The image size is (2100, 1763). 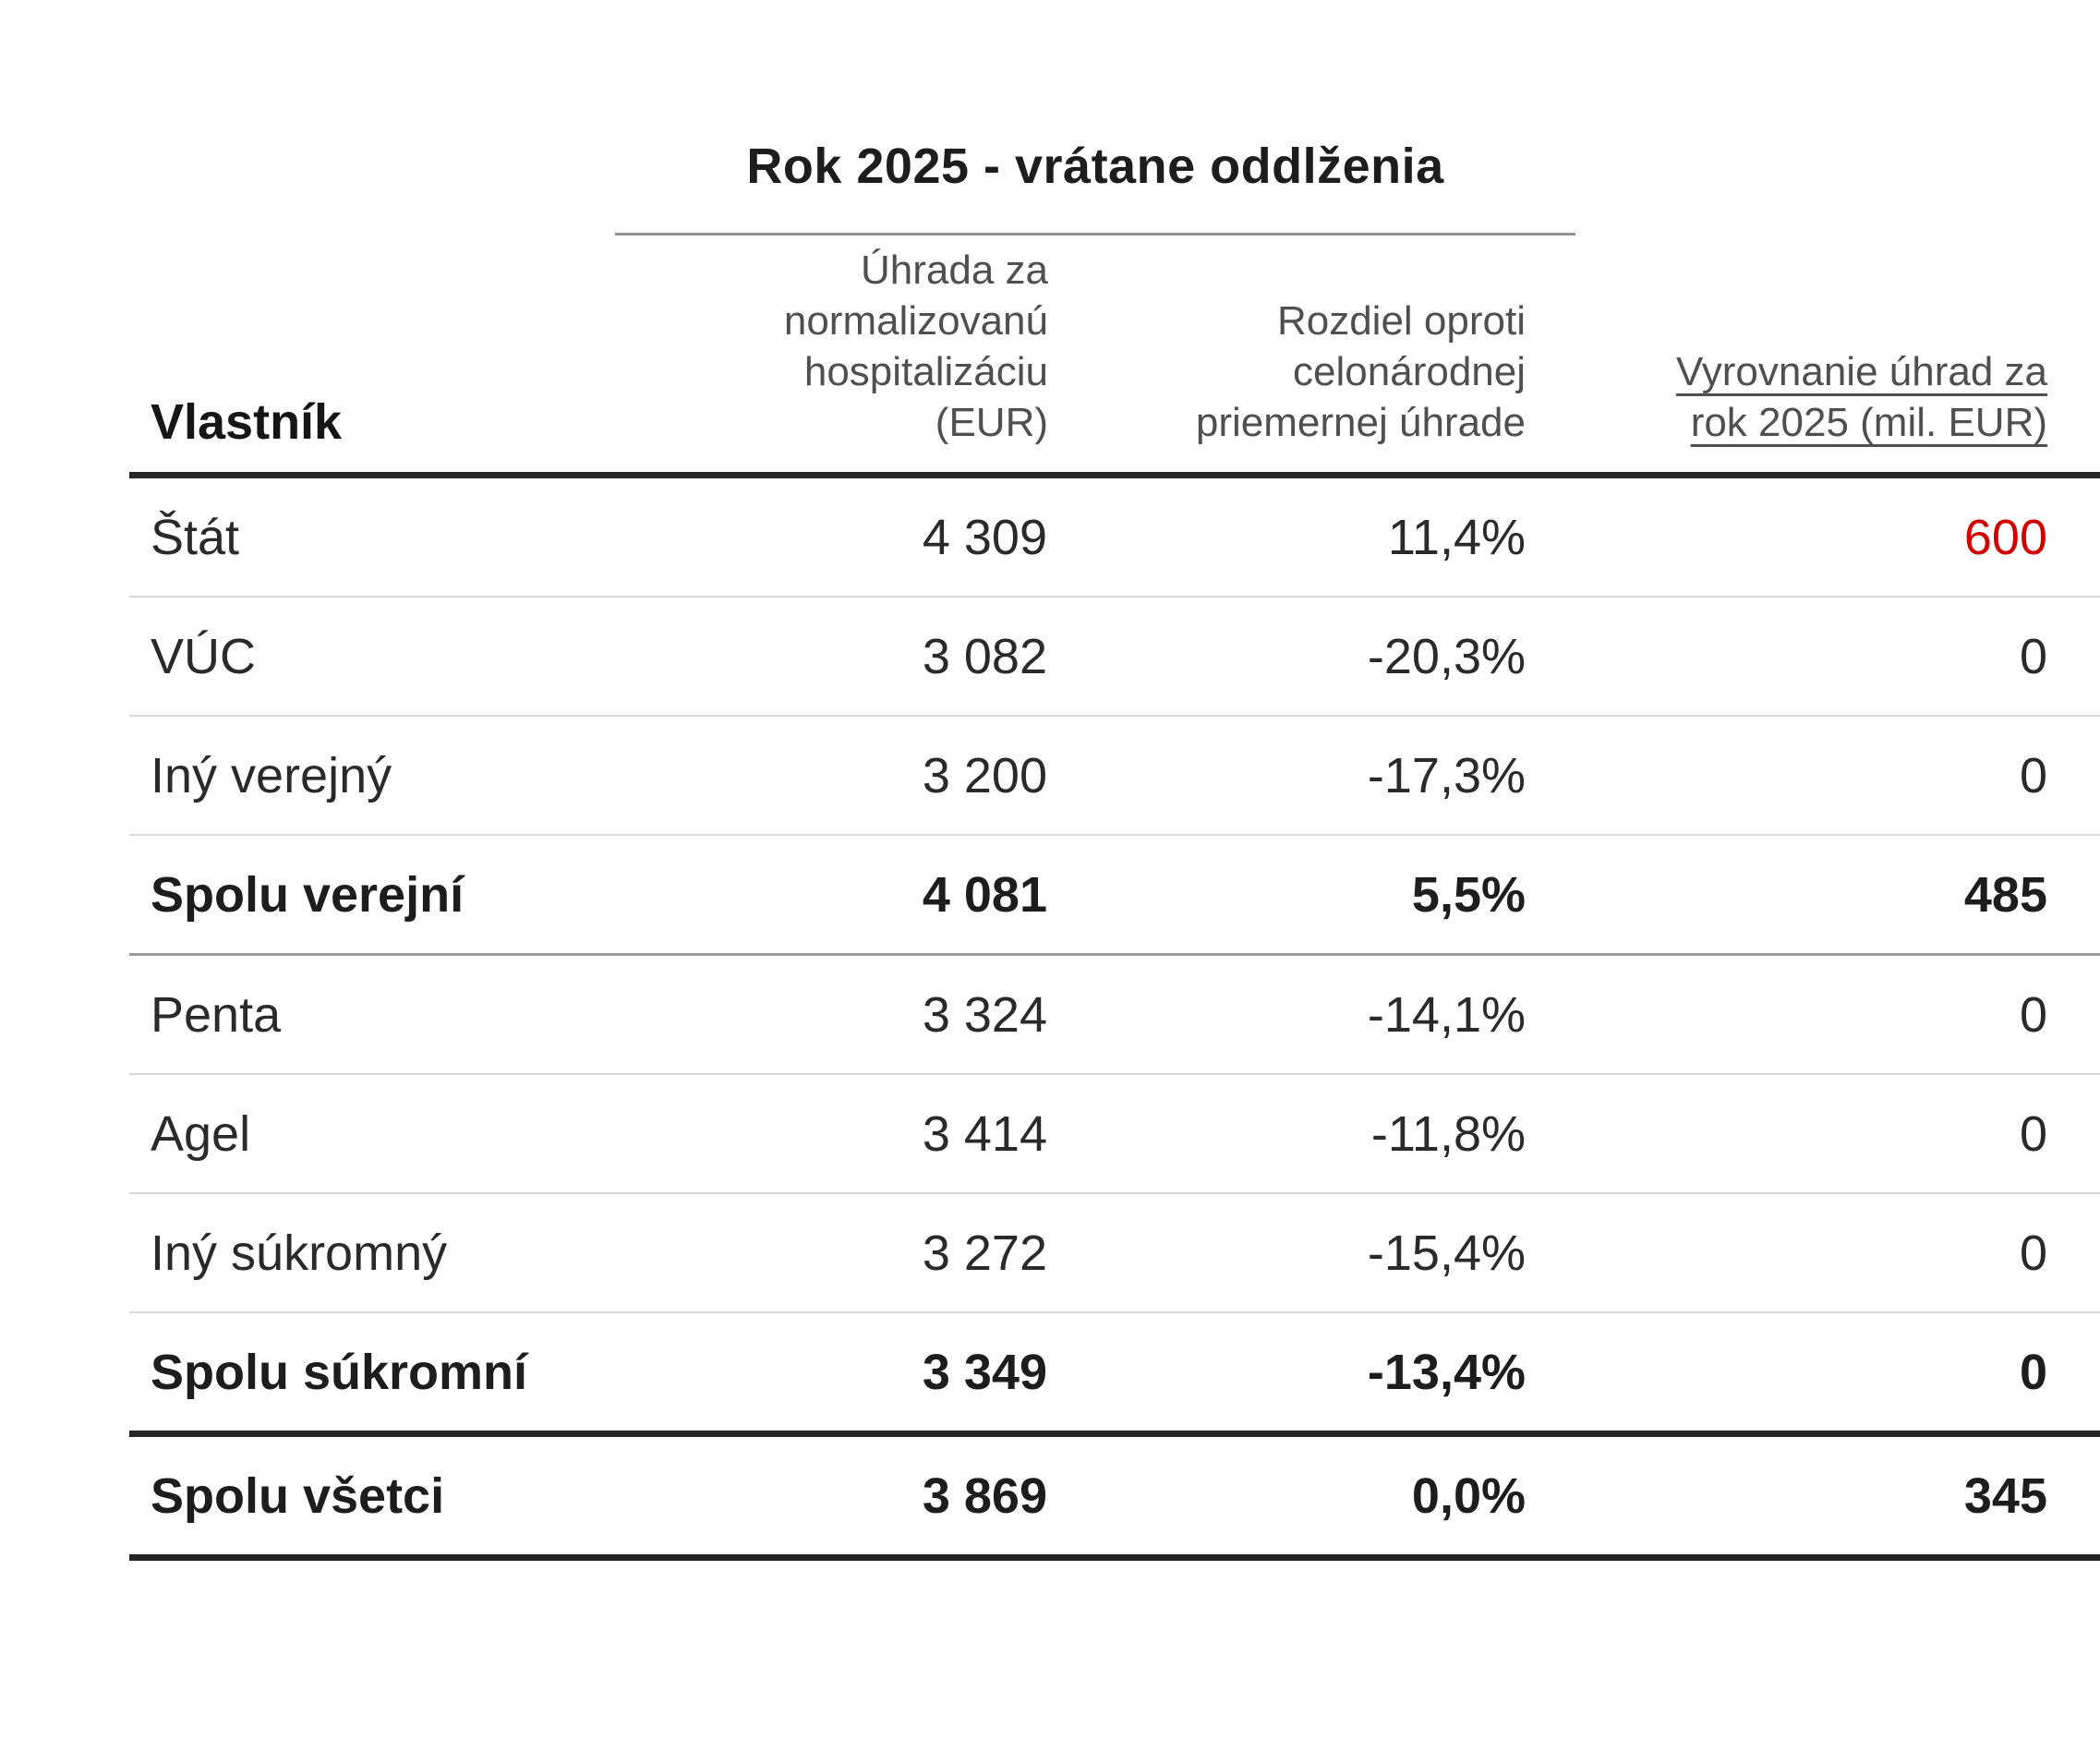 What do you see at coordinates (875, 895) in the screenshot?
I see `cell-payment: 4 081` at bounding box center [875, 895].